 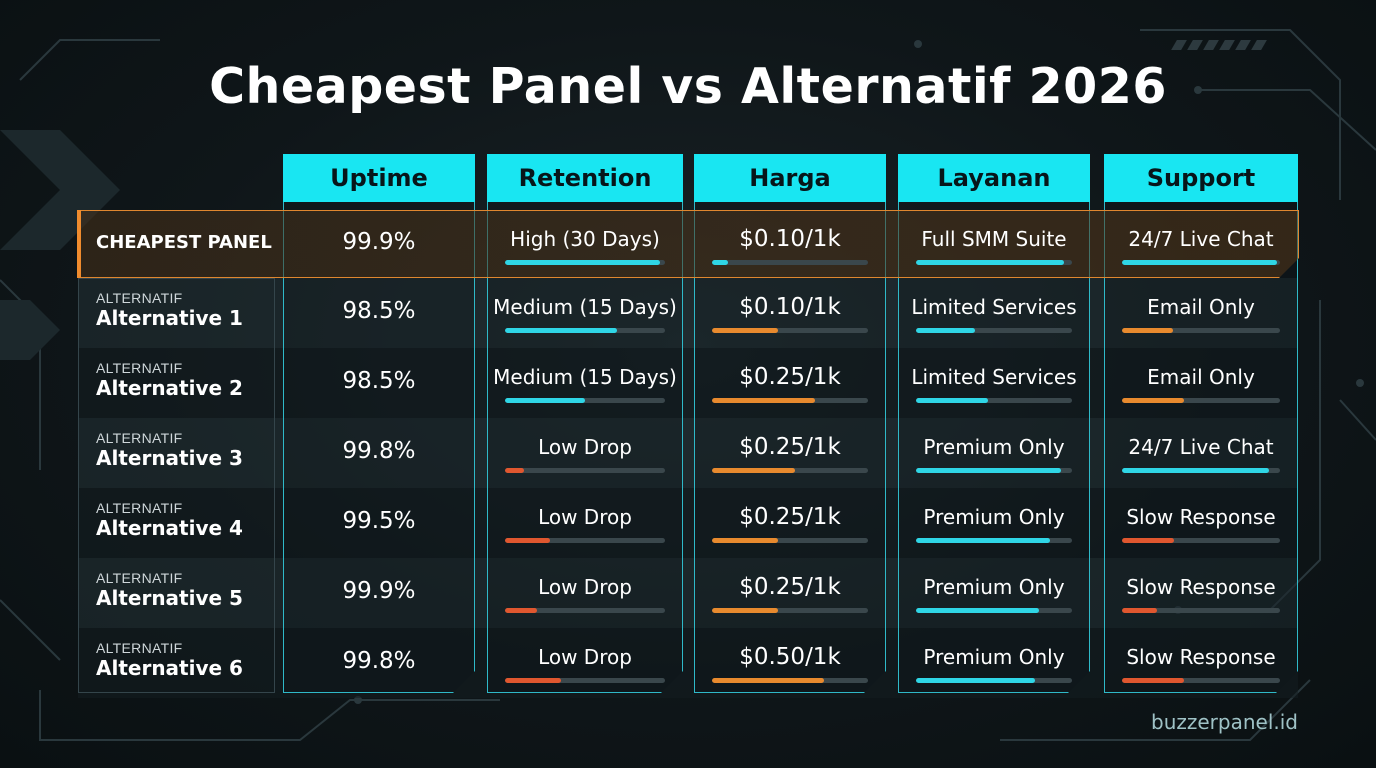 I want to click on row-name: CHEAPEST PANEL, so click(x=184, y=242).